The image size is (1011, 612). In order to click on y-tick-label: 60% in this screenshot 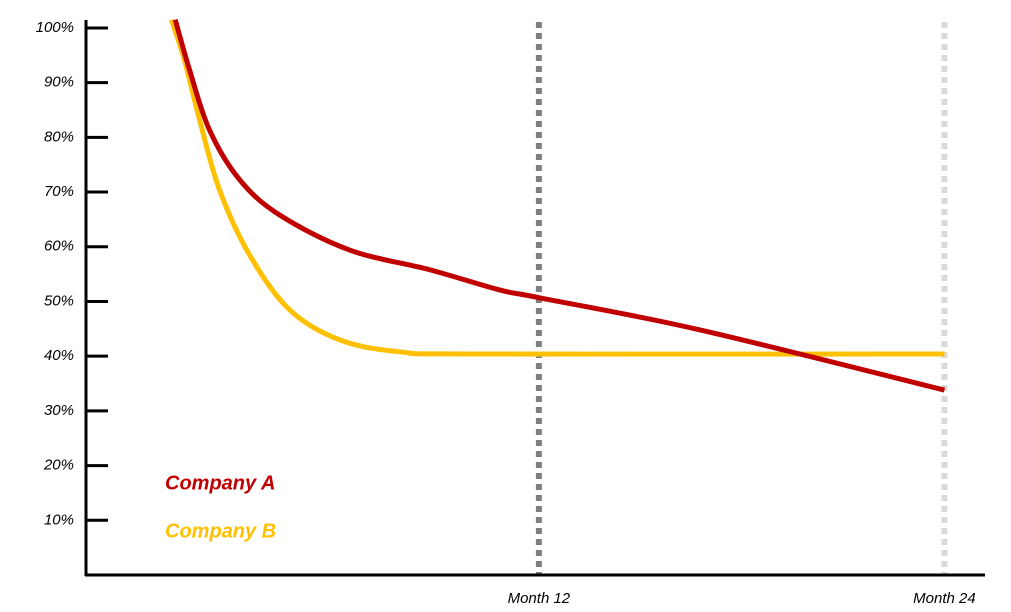, I will do `click(59, 246)`.